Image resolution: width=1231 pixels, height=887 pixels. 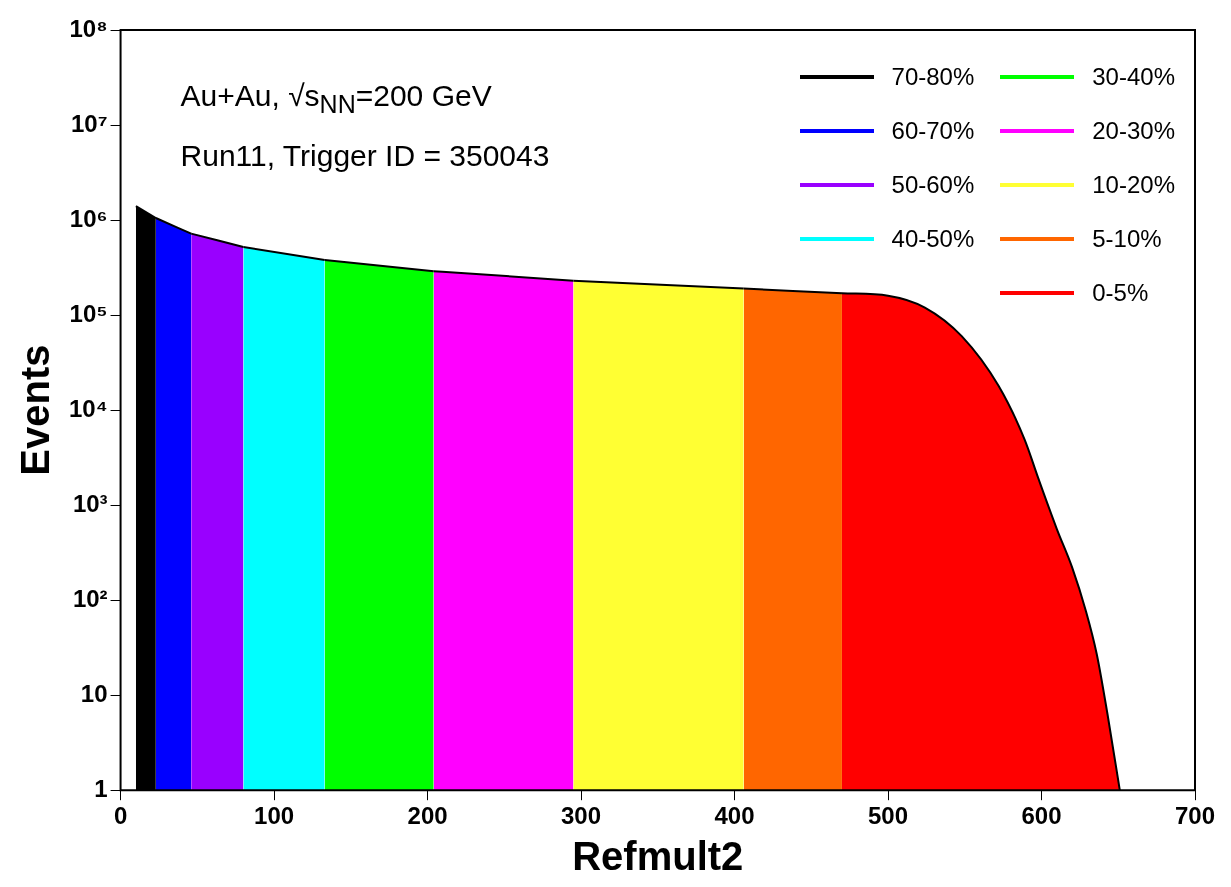 I want to click on annotation: Run11, Trigger ID = 350043, so click(x=365, y=156).